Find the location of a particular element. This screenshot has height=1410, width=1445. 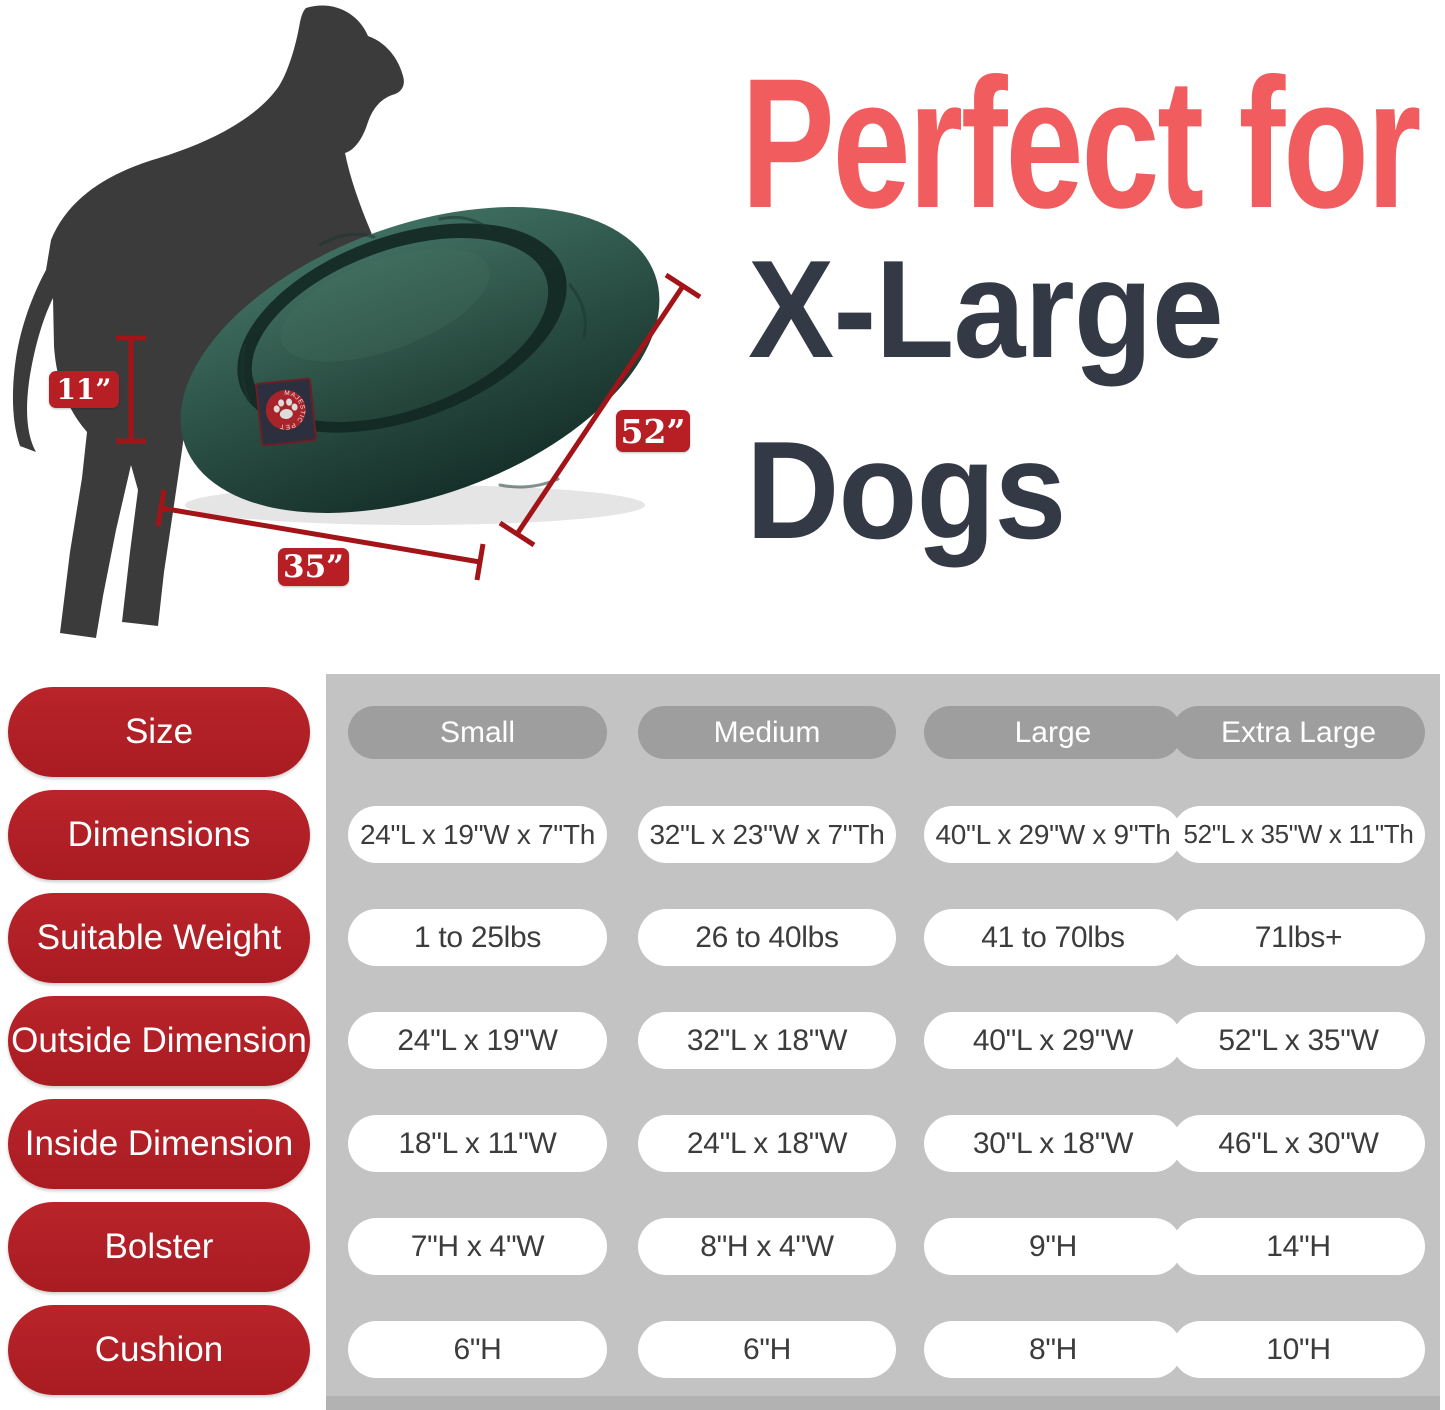

cell-bolster-large: 9"H is located at coordinates (1053, 1246).